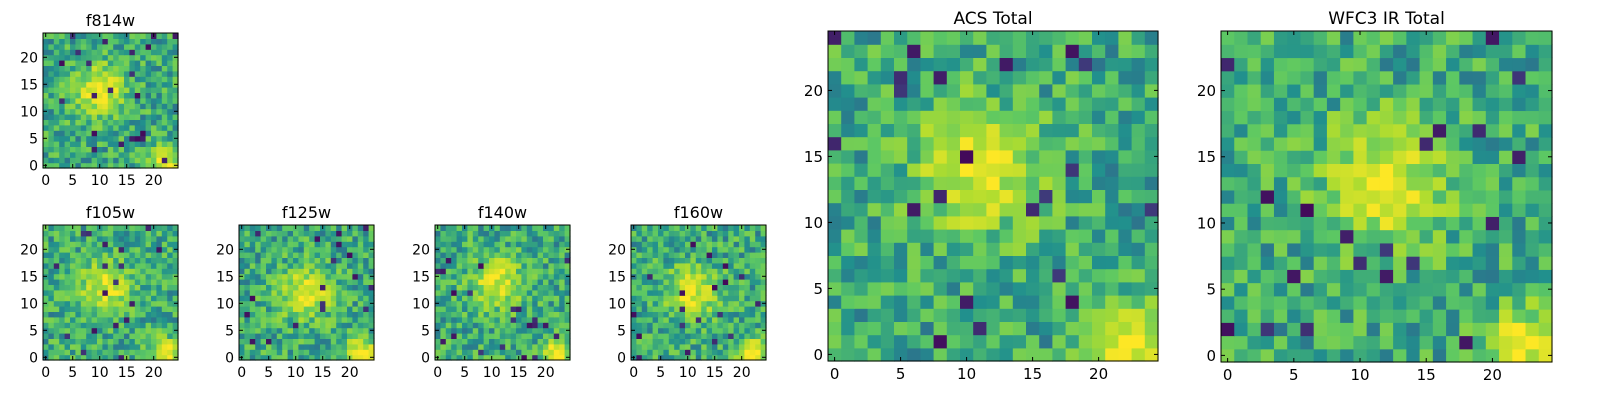 Image resolution: width=1600 pixels, height=400 pixels. What do you see at coordinates (835, 374) in the screenshot?
I see `x-tick-label: 0` at bounding box center [835, 374].